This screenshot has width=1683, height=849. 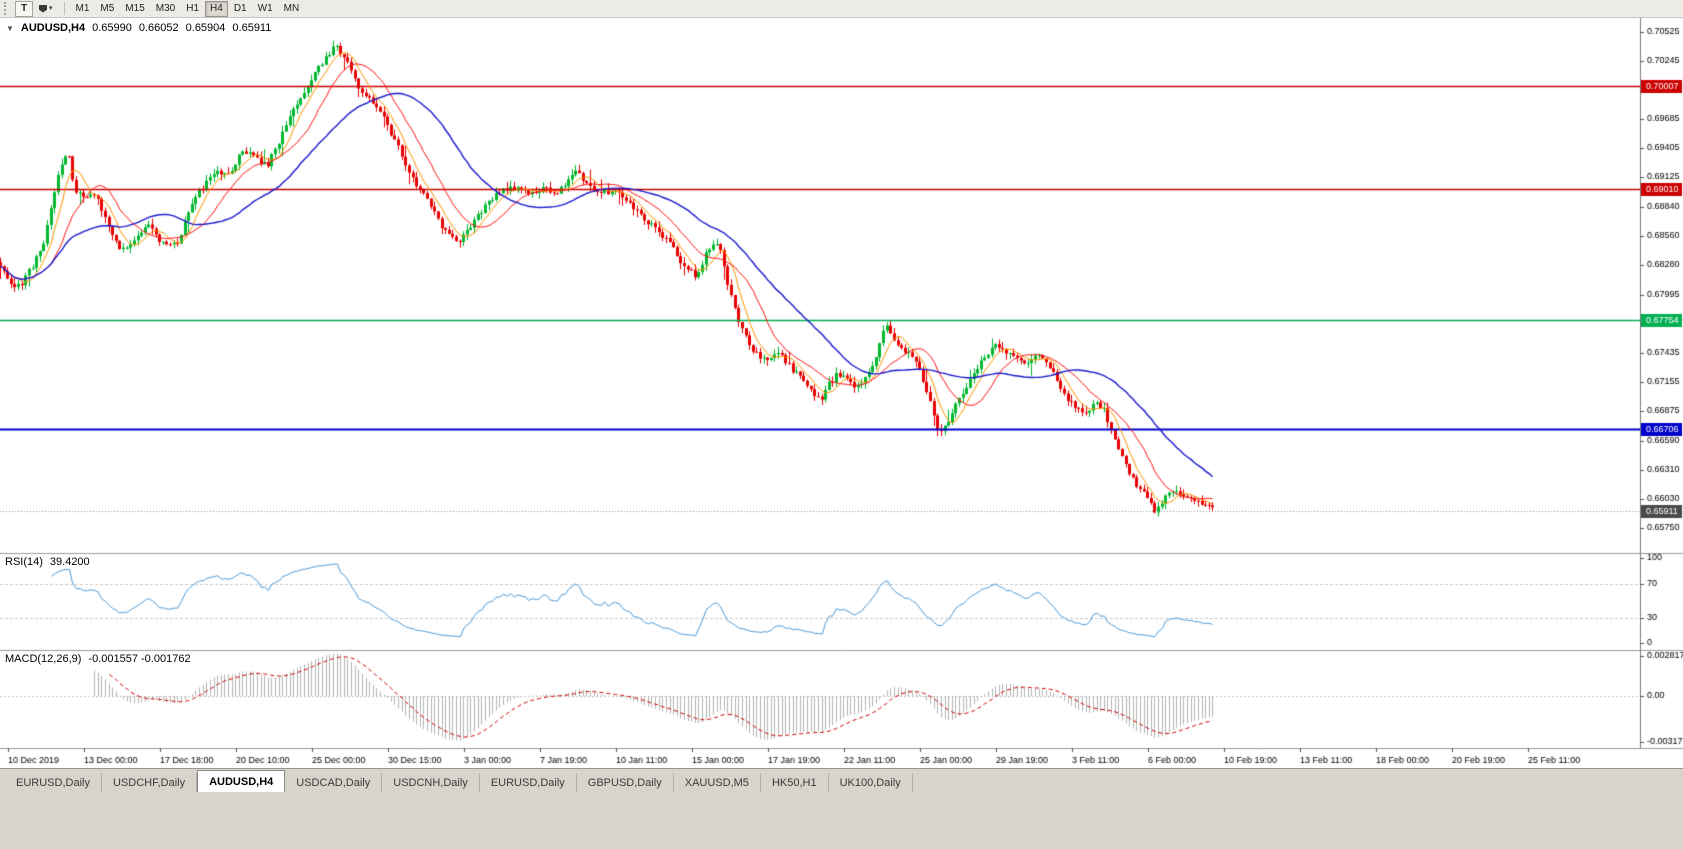 I want to click on timeframe-h1-button: H1, so click(x=192, y=9).